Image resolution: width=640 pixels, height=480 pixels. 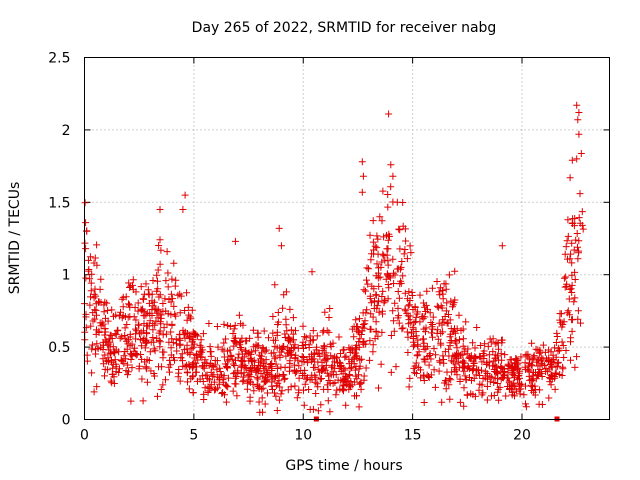 What do you see at coordinates (193, 436) in the screenshot?
I see `x-tick-label: 5` at bounding box center [193, 436].